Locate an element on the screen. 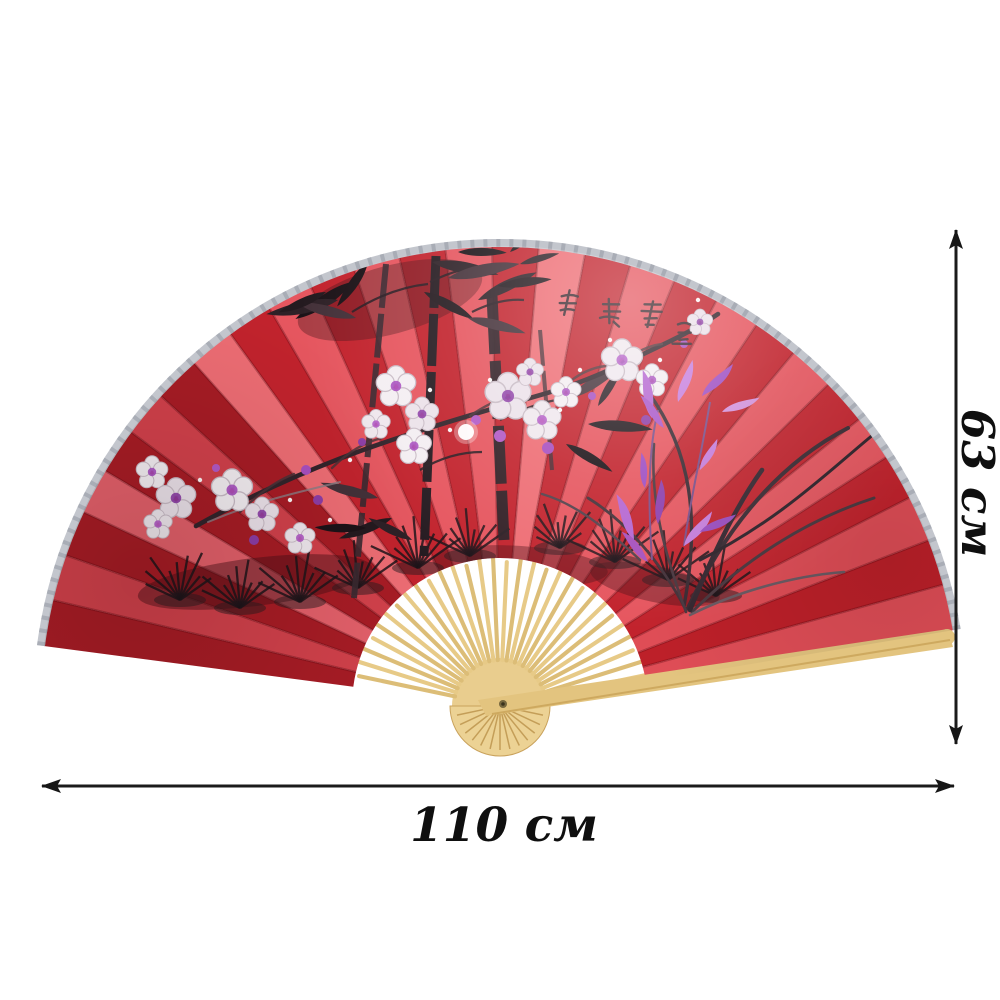  fan-ribs is located at coordinates (504, 624).